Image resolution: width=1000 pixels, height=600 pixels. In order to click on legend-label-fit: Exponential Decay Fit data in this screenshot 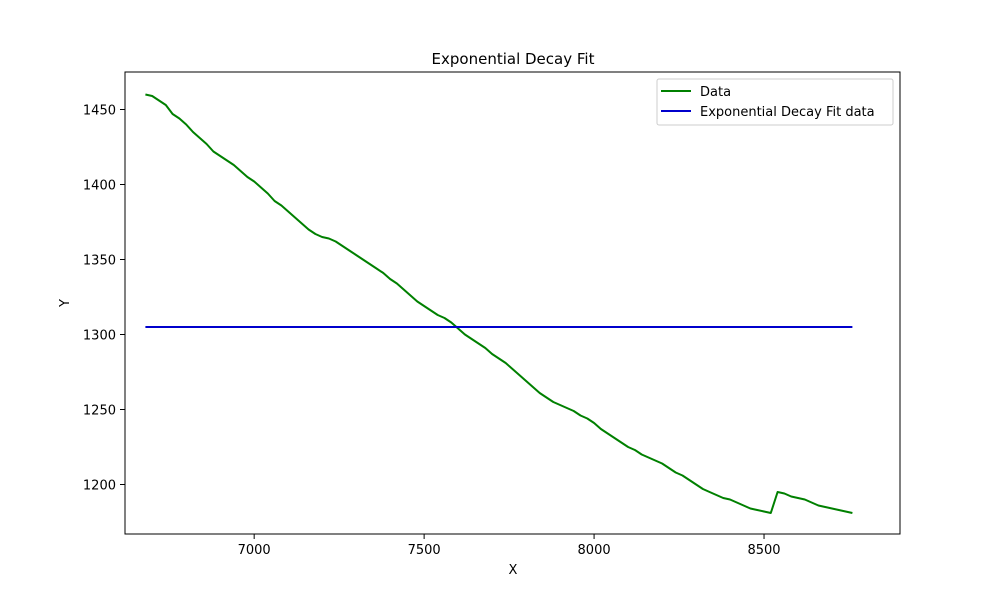, I will do `click(787, 112)`.